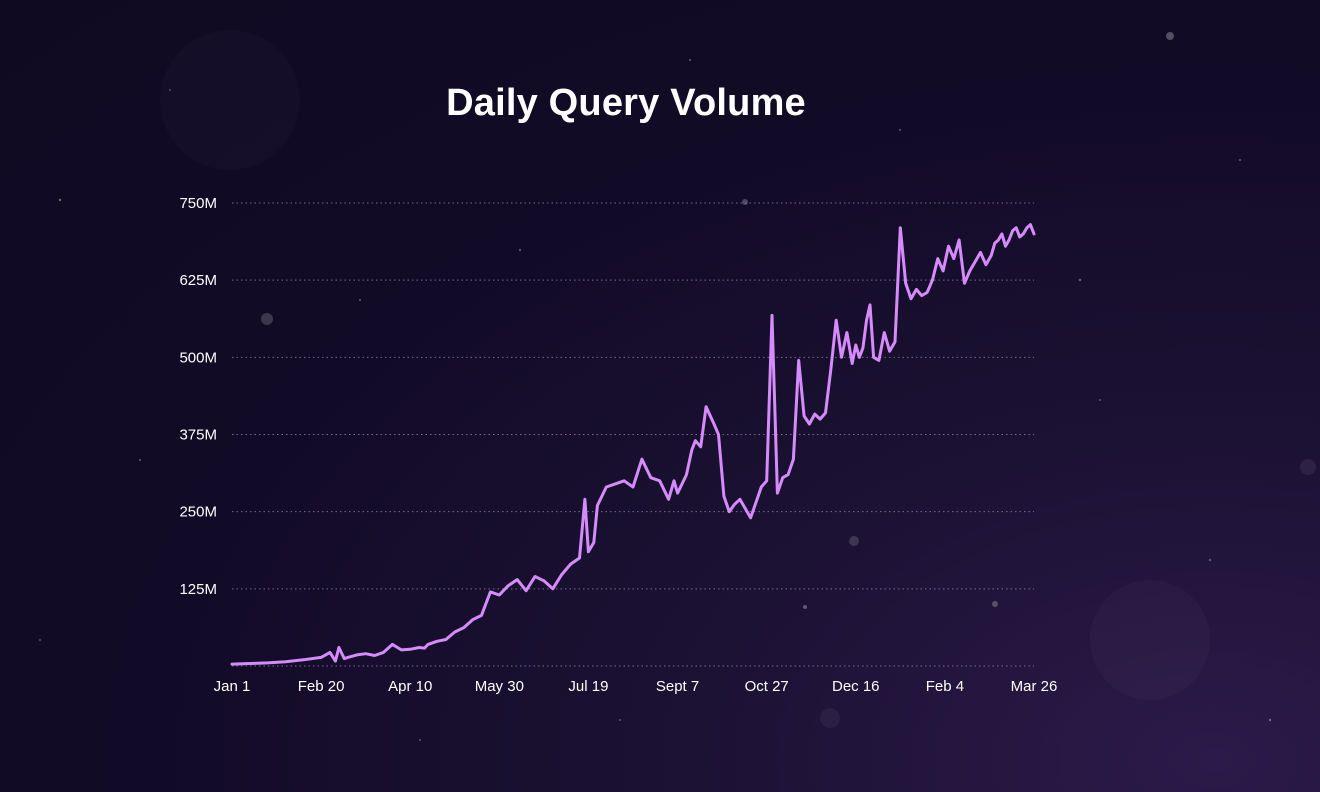 This screenshot has height=792, width=1320. What do you see at coordinates (410, 686) in the screenshot?
I see `x-tick-label: Apr 10` at bounding box center [410, 686].